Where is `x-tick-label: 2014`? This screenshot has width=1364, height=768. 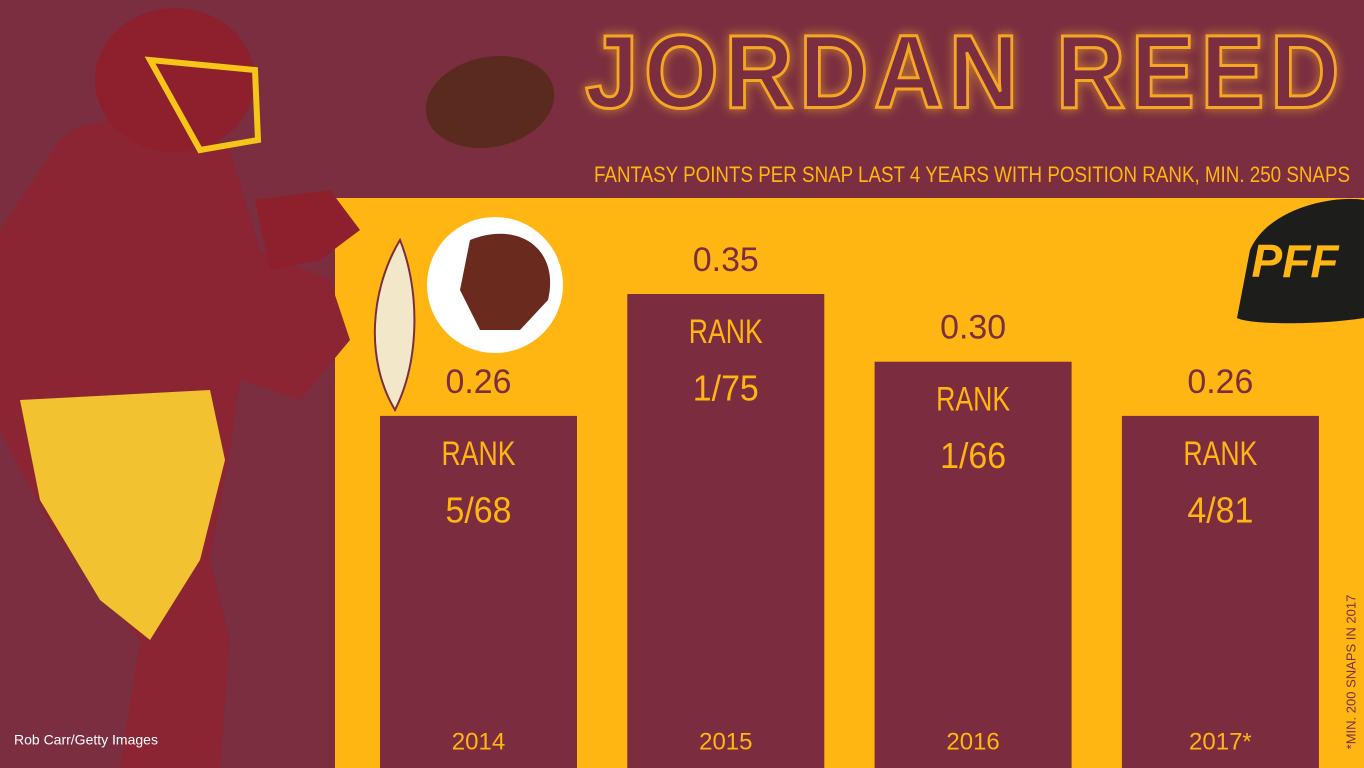
x-tick-label: 2014 is located at coordinates (478, 741).